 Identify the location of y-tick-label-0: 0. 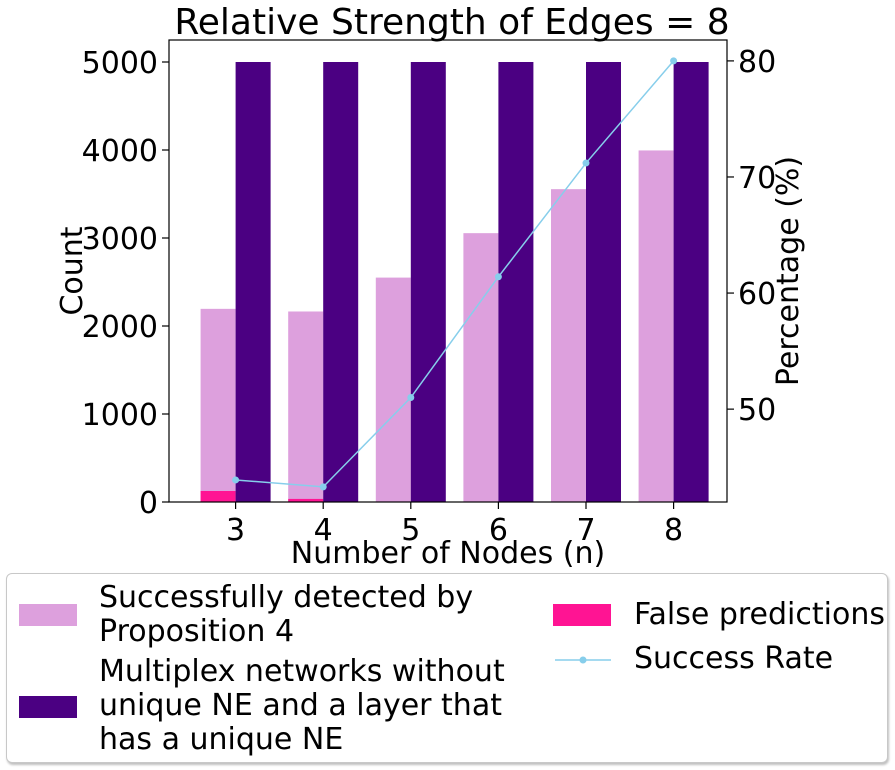
(148, 503).